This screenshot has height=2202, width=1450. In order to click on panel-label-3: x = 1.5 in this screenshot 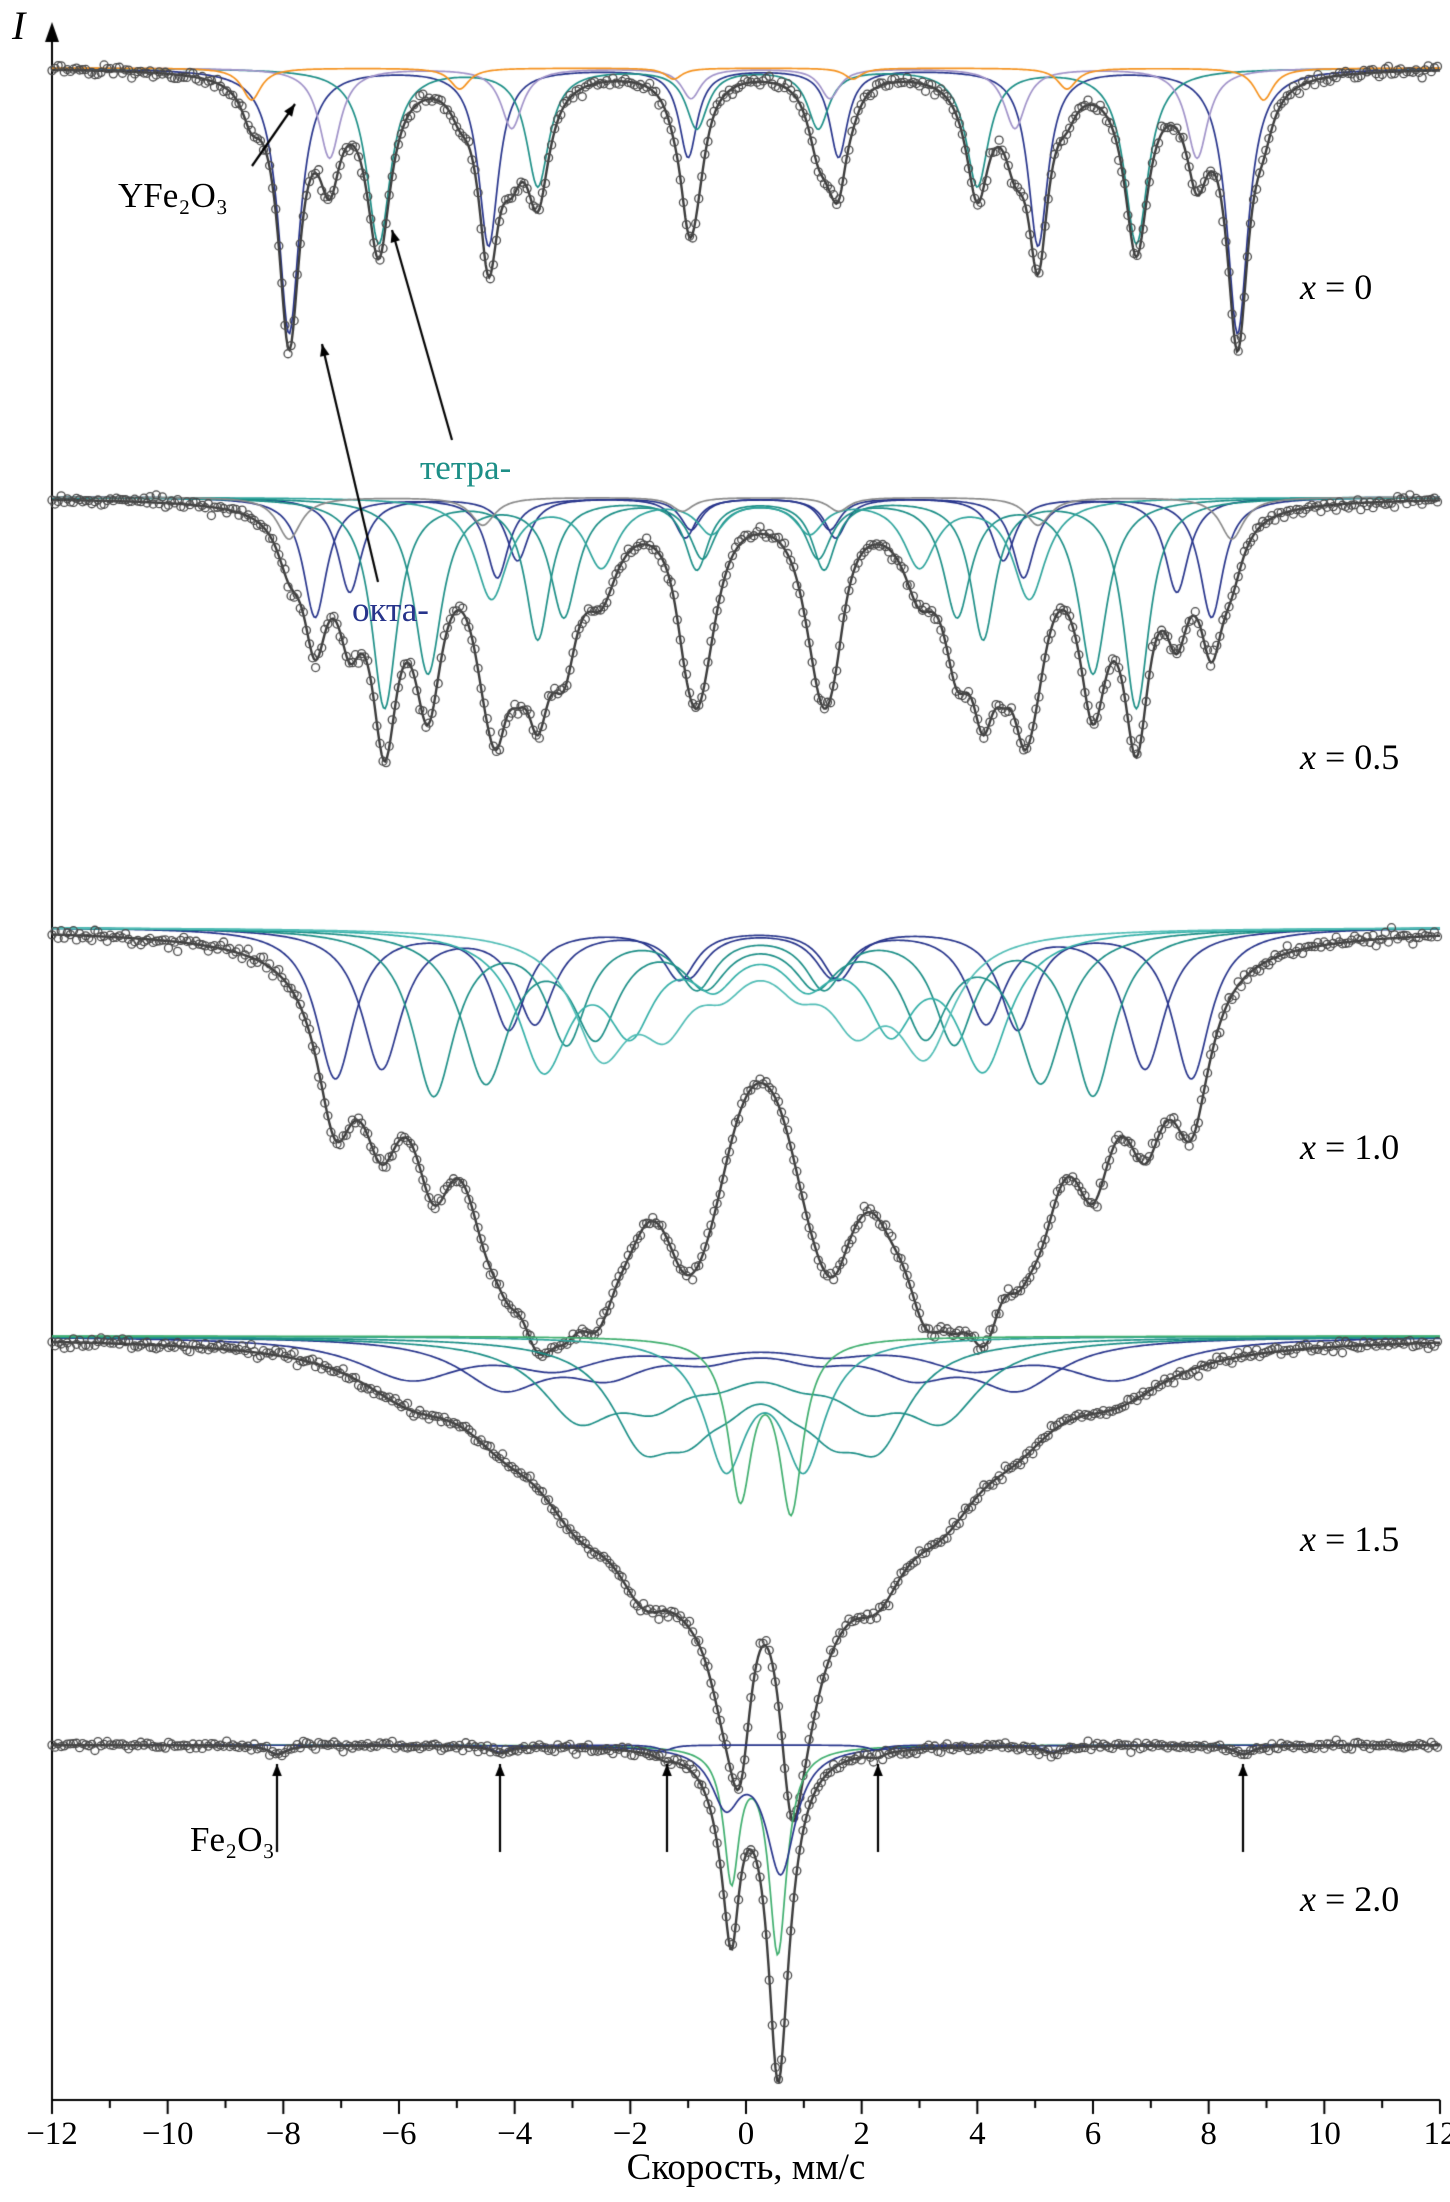, I will do `click(1349, 1539)`.